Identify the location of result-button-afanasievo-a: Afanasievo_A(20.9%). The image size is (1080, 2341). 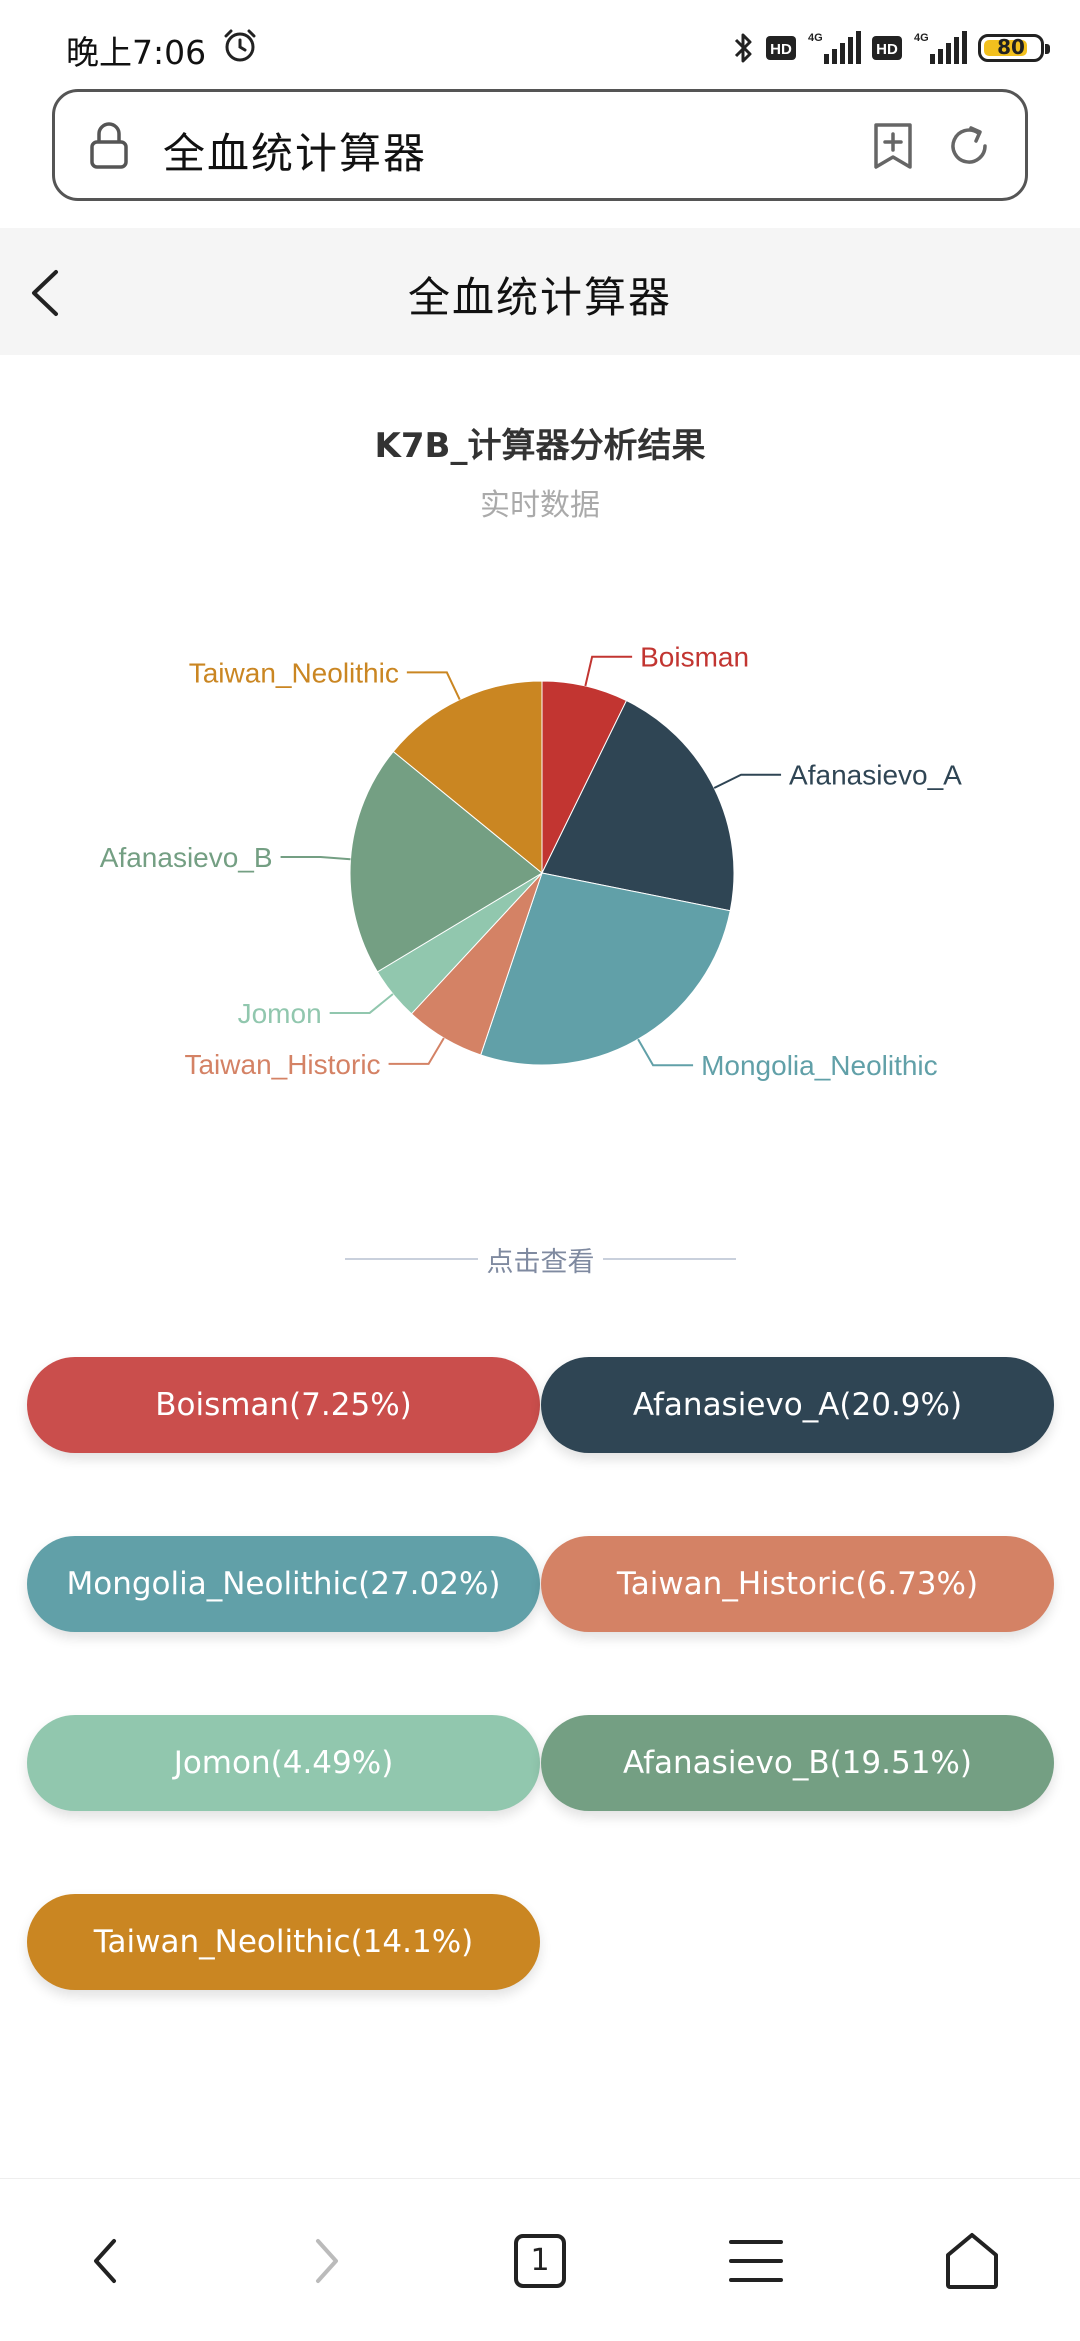
(797, 1405).